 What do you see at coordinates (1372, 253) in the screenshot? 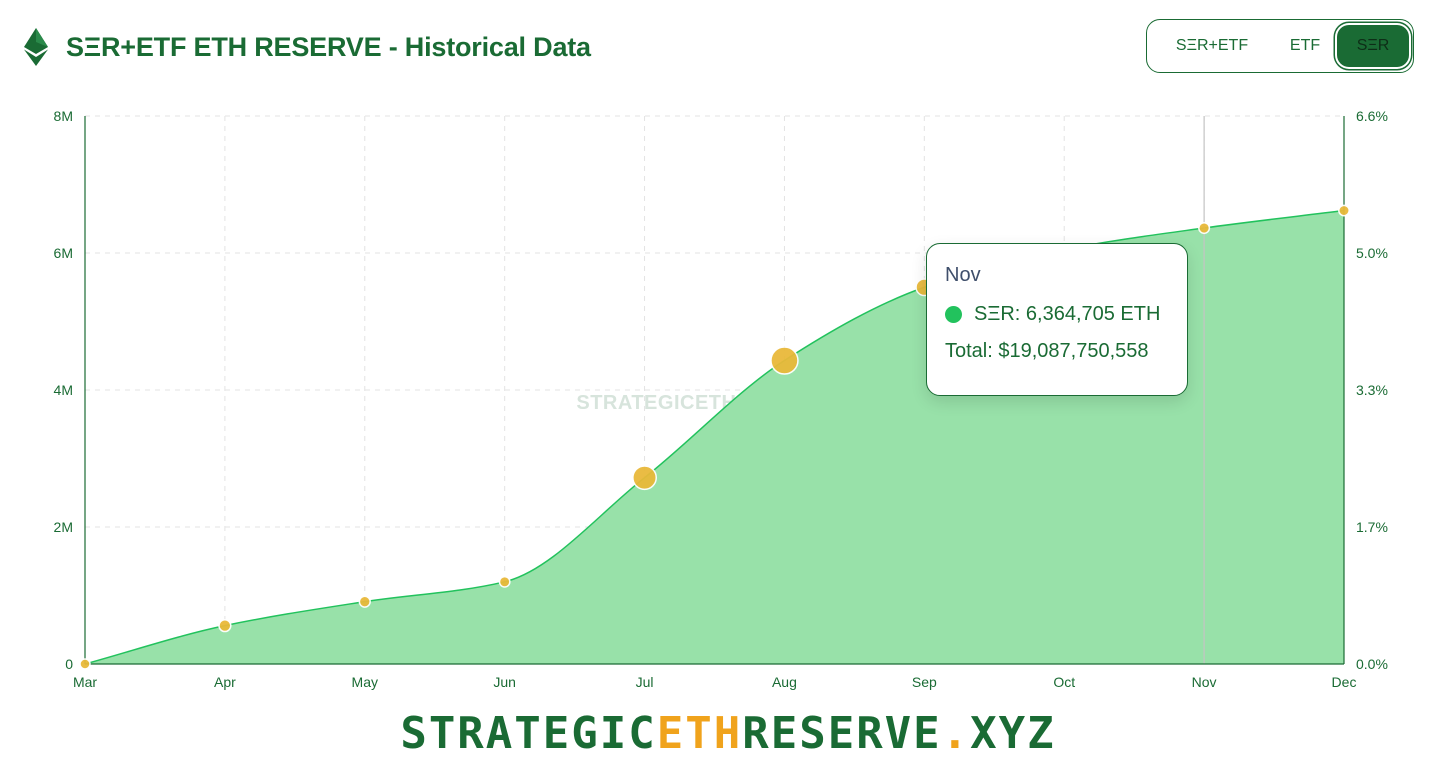
I see `y-right-tick-label-3: 5.0%` at bounding box center [1372, 253].